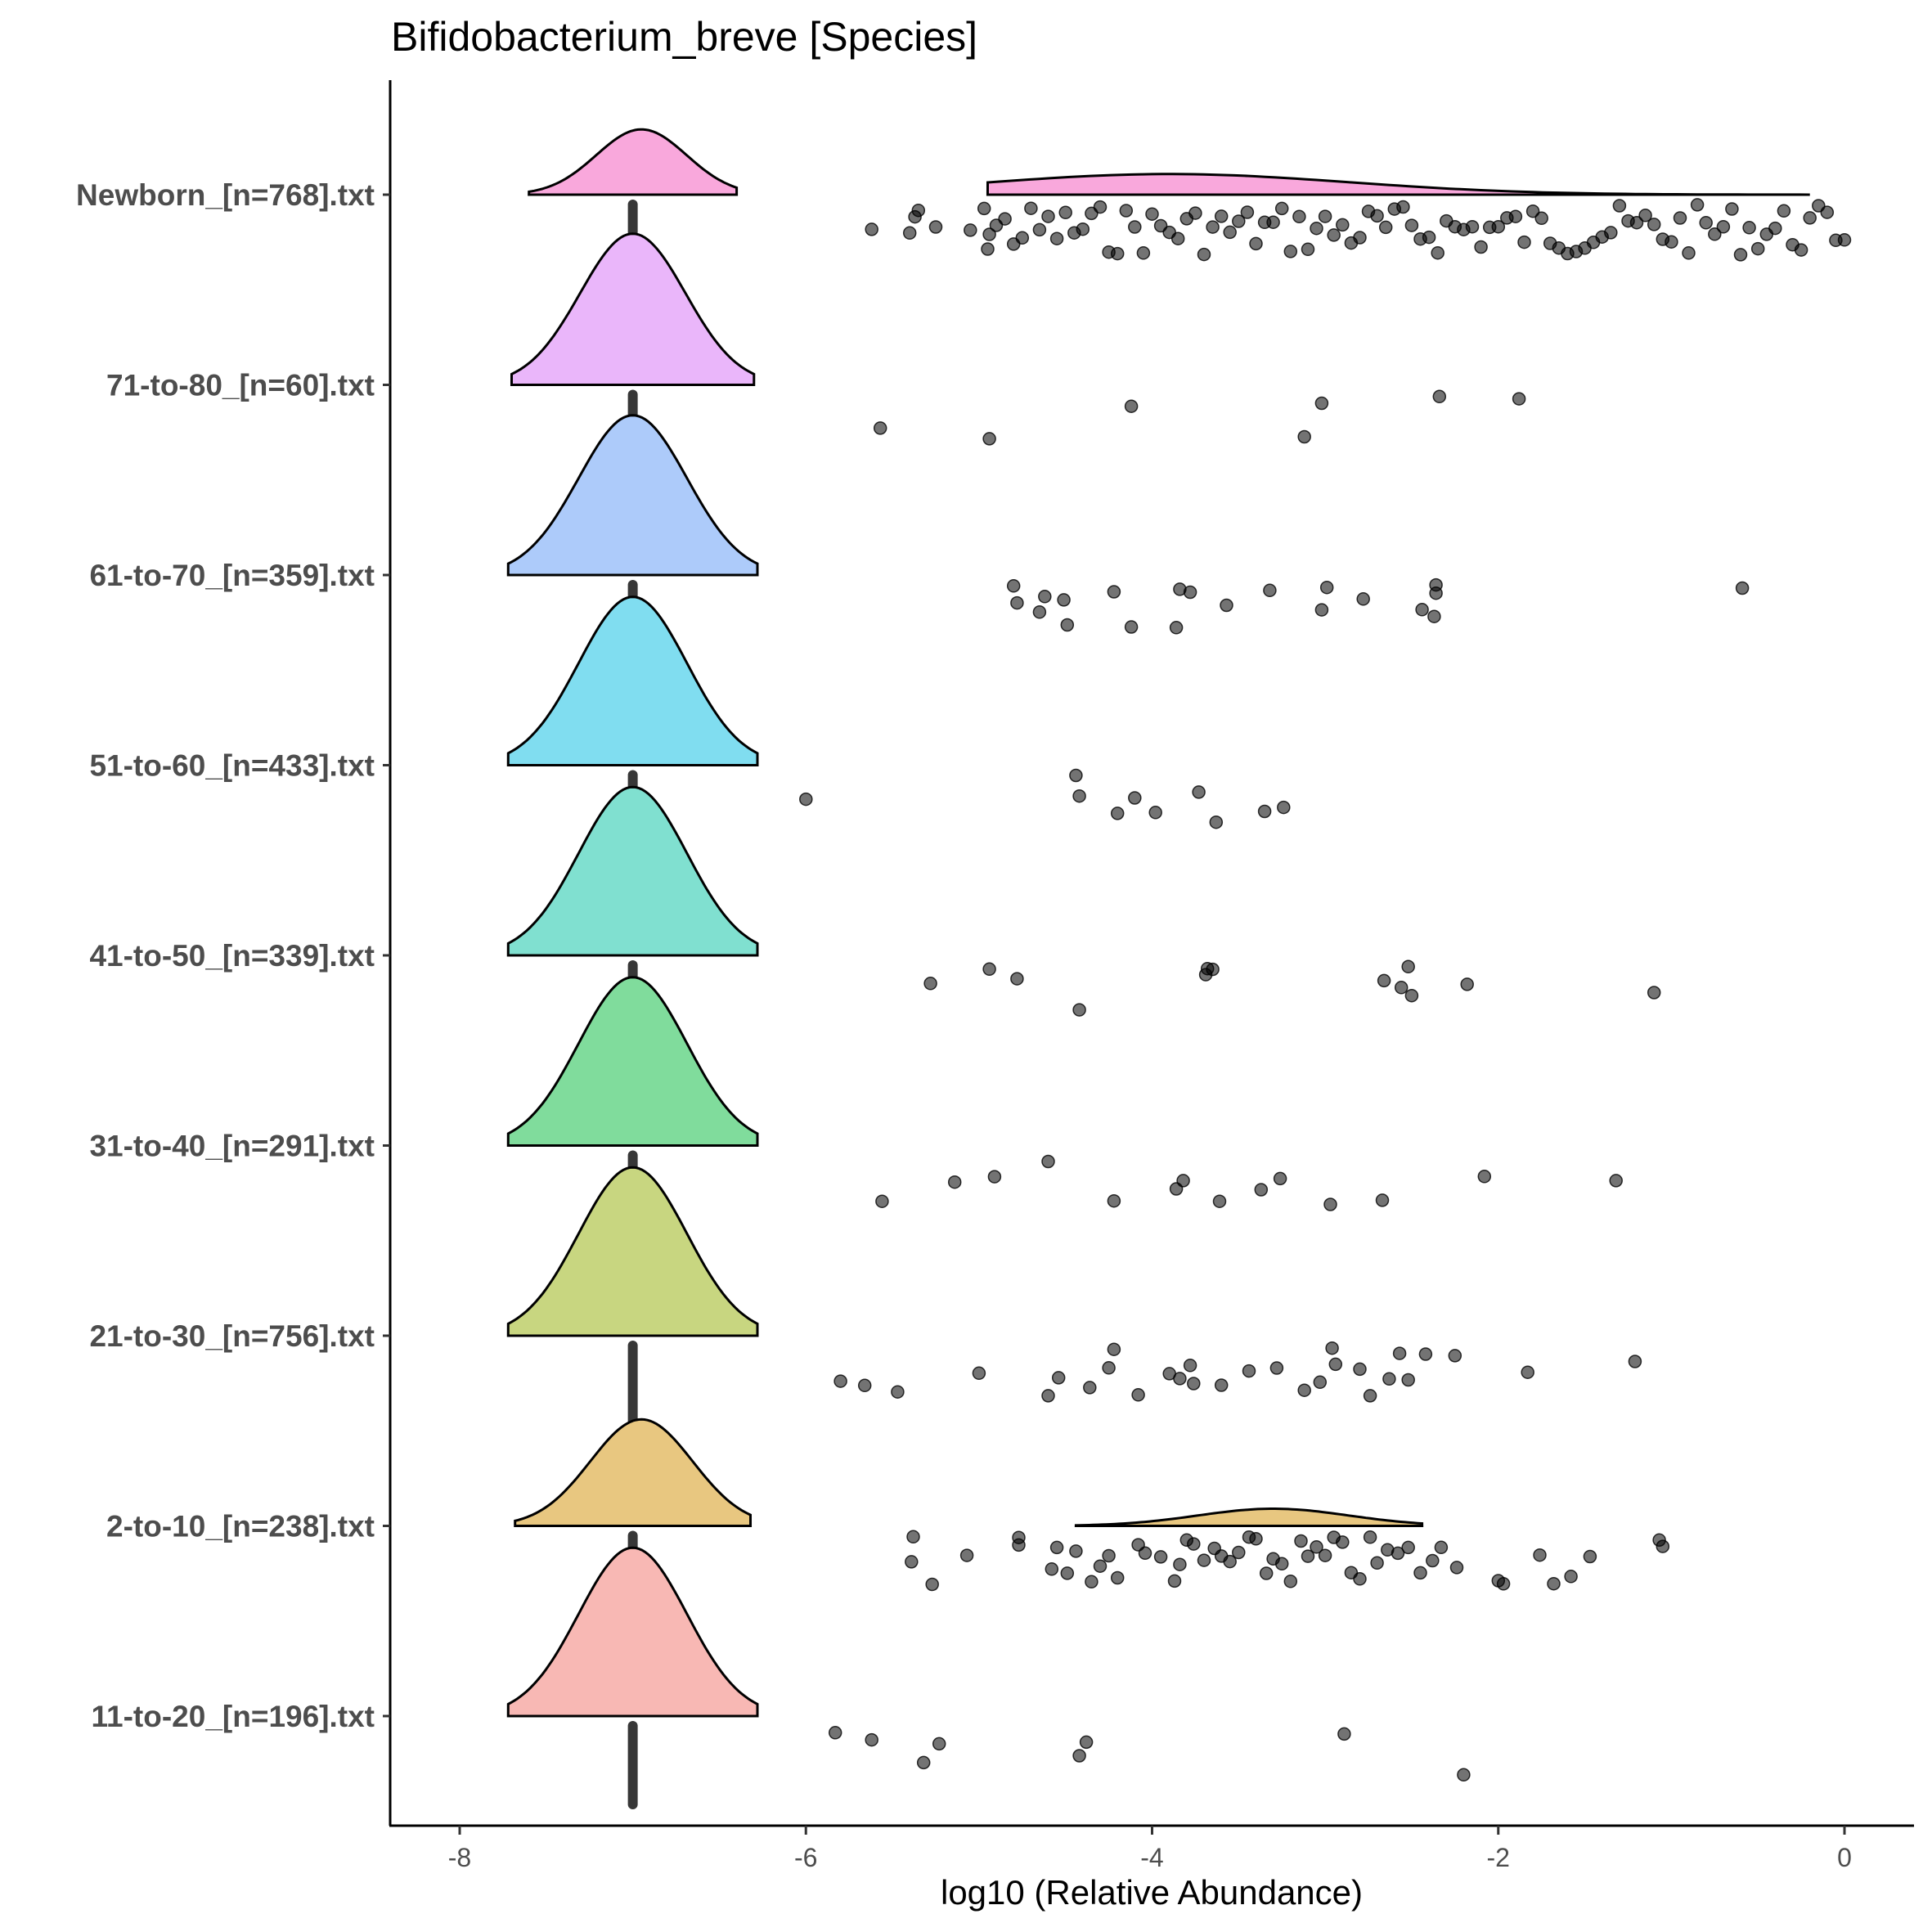  What do you see at coordinates (241, 1526) in the screenshot?
I see `y-label-2-to-10-n-238-txt: 2-to-10_[n=238].txt` at bounding box center [241, 1526].